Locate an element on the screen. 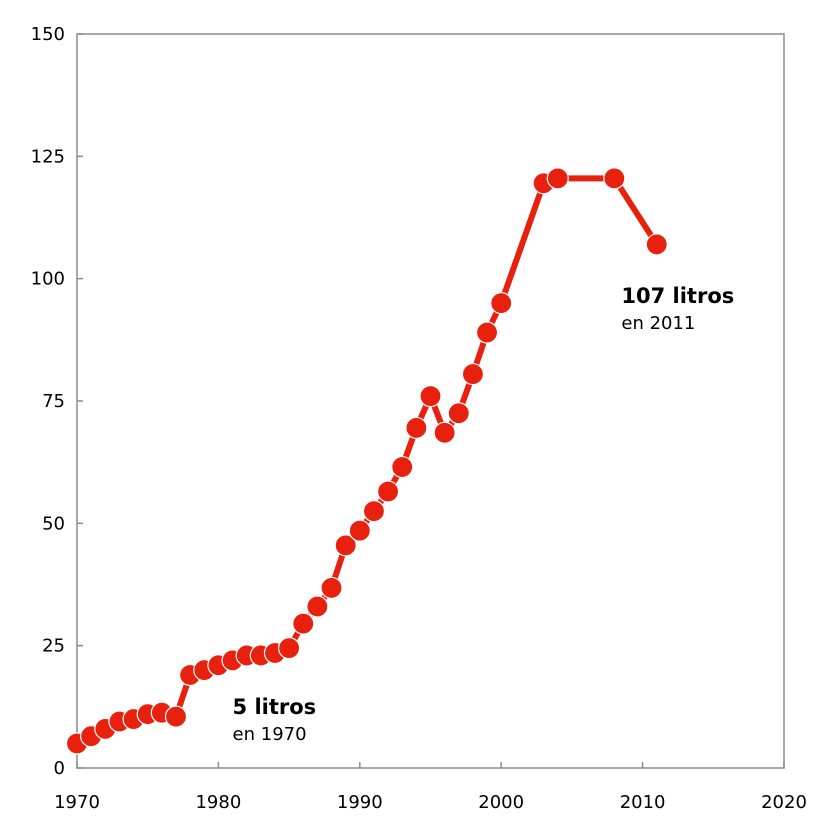 This screenshot has height=830, width=826. x-tick-label: 1970 is located at coordinates (77, 802).